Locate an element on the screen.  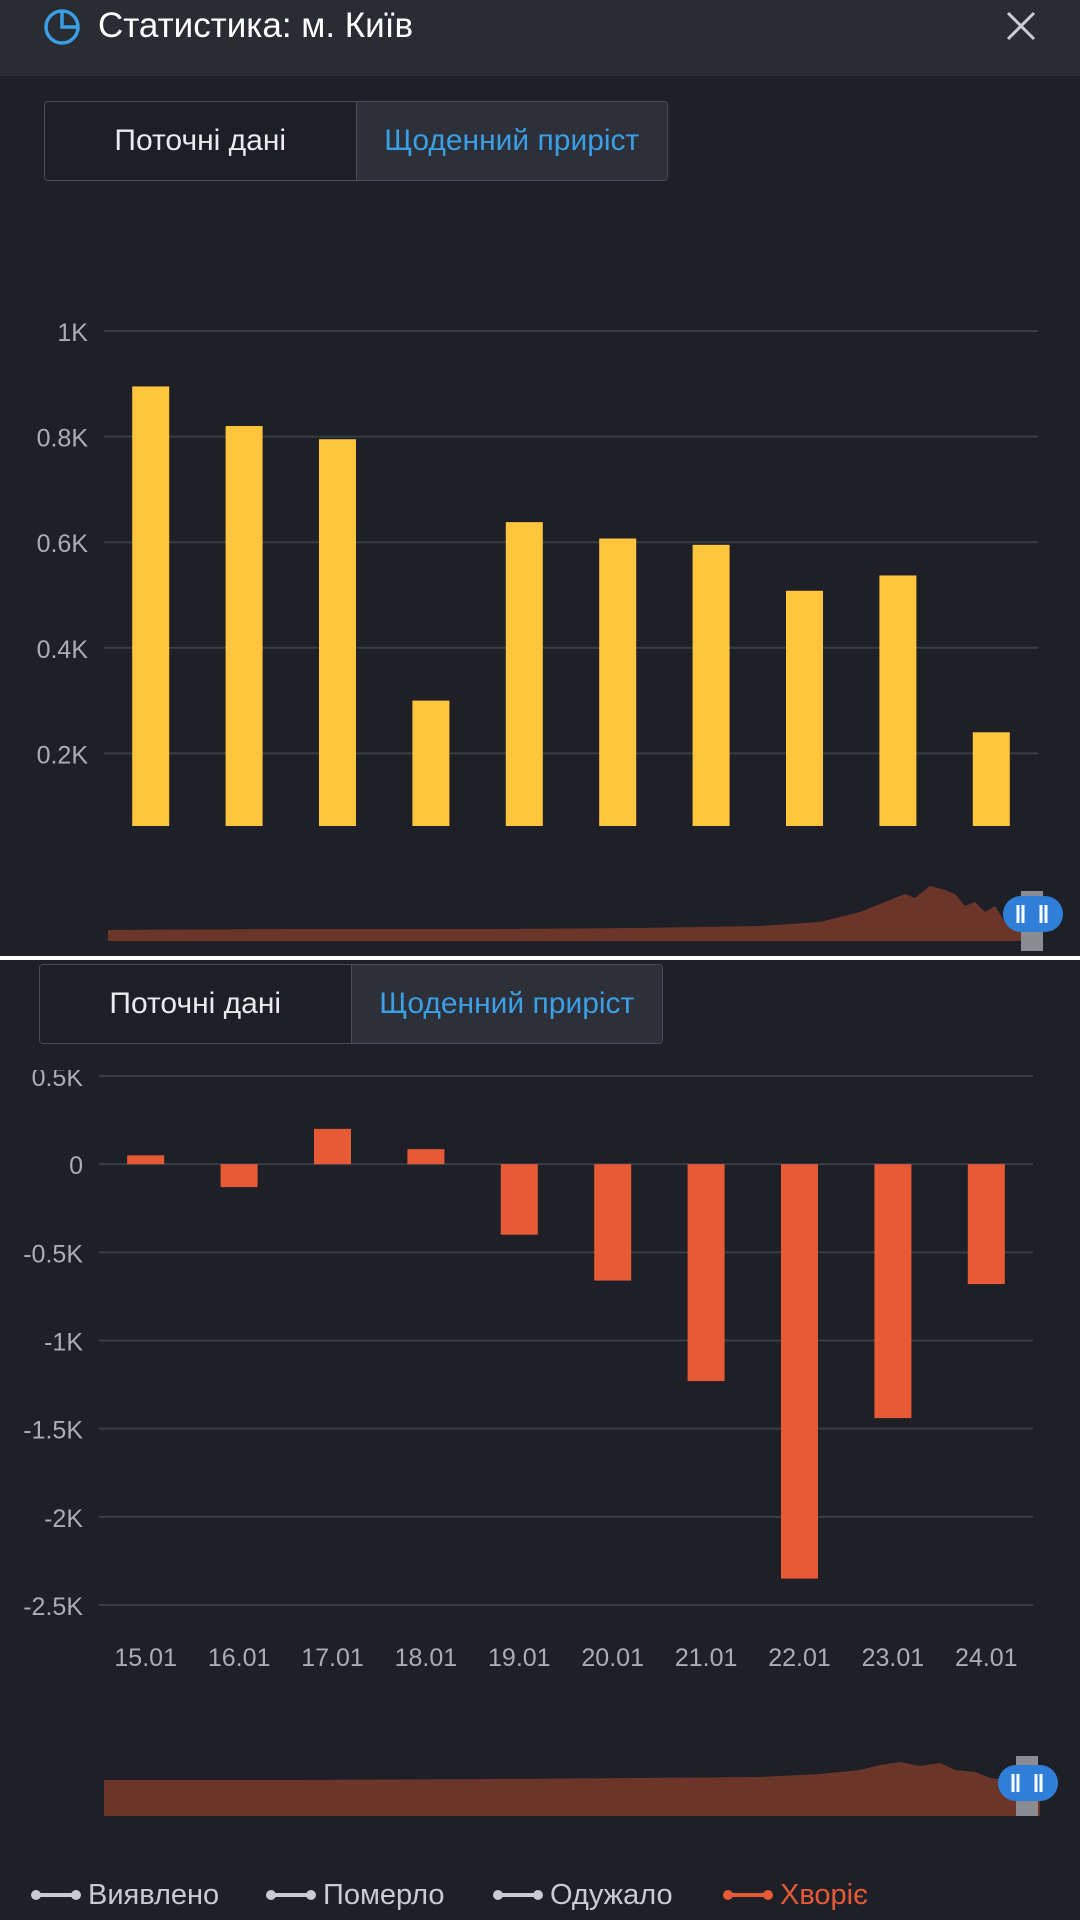
y-tick-label: 1K is located at coordinates (72, 333).